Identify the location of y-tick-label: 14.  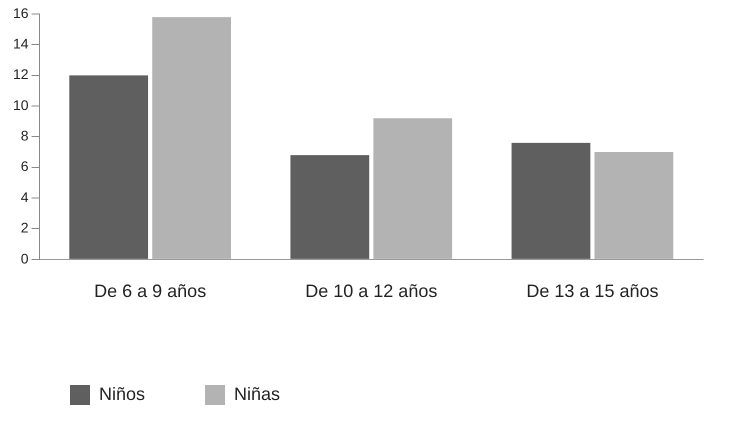
(20, 44).